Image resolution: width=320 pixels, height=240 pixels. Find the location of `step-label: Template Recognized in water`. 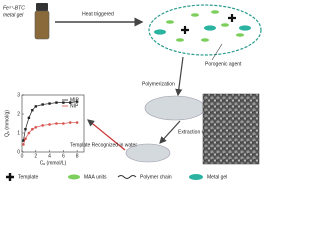

step-label: Template Recognized in water is located at coordinates (103, 145).